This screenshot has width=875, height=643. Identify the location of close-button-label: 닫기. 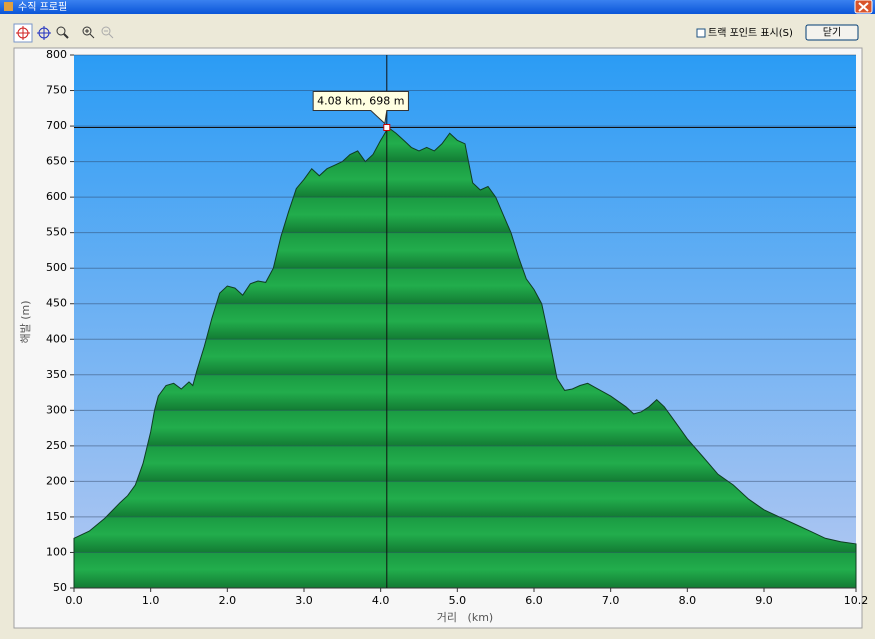
(832, 33).